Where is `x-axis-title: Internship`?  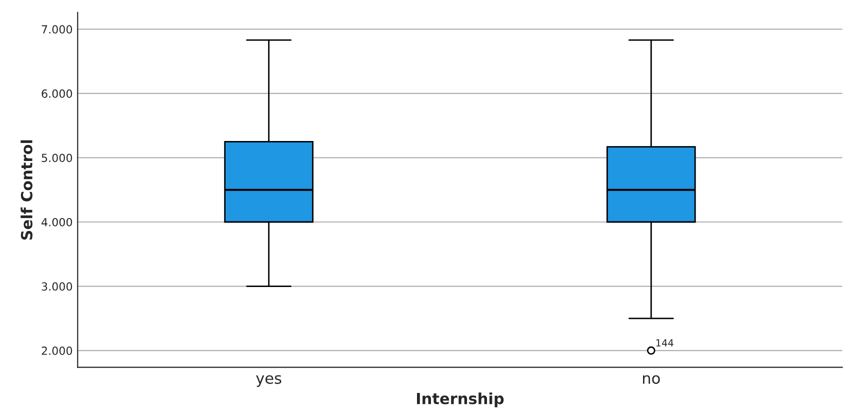 x-axis-title: Internship is located at coordinates (460, 400).